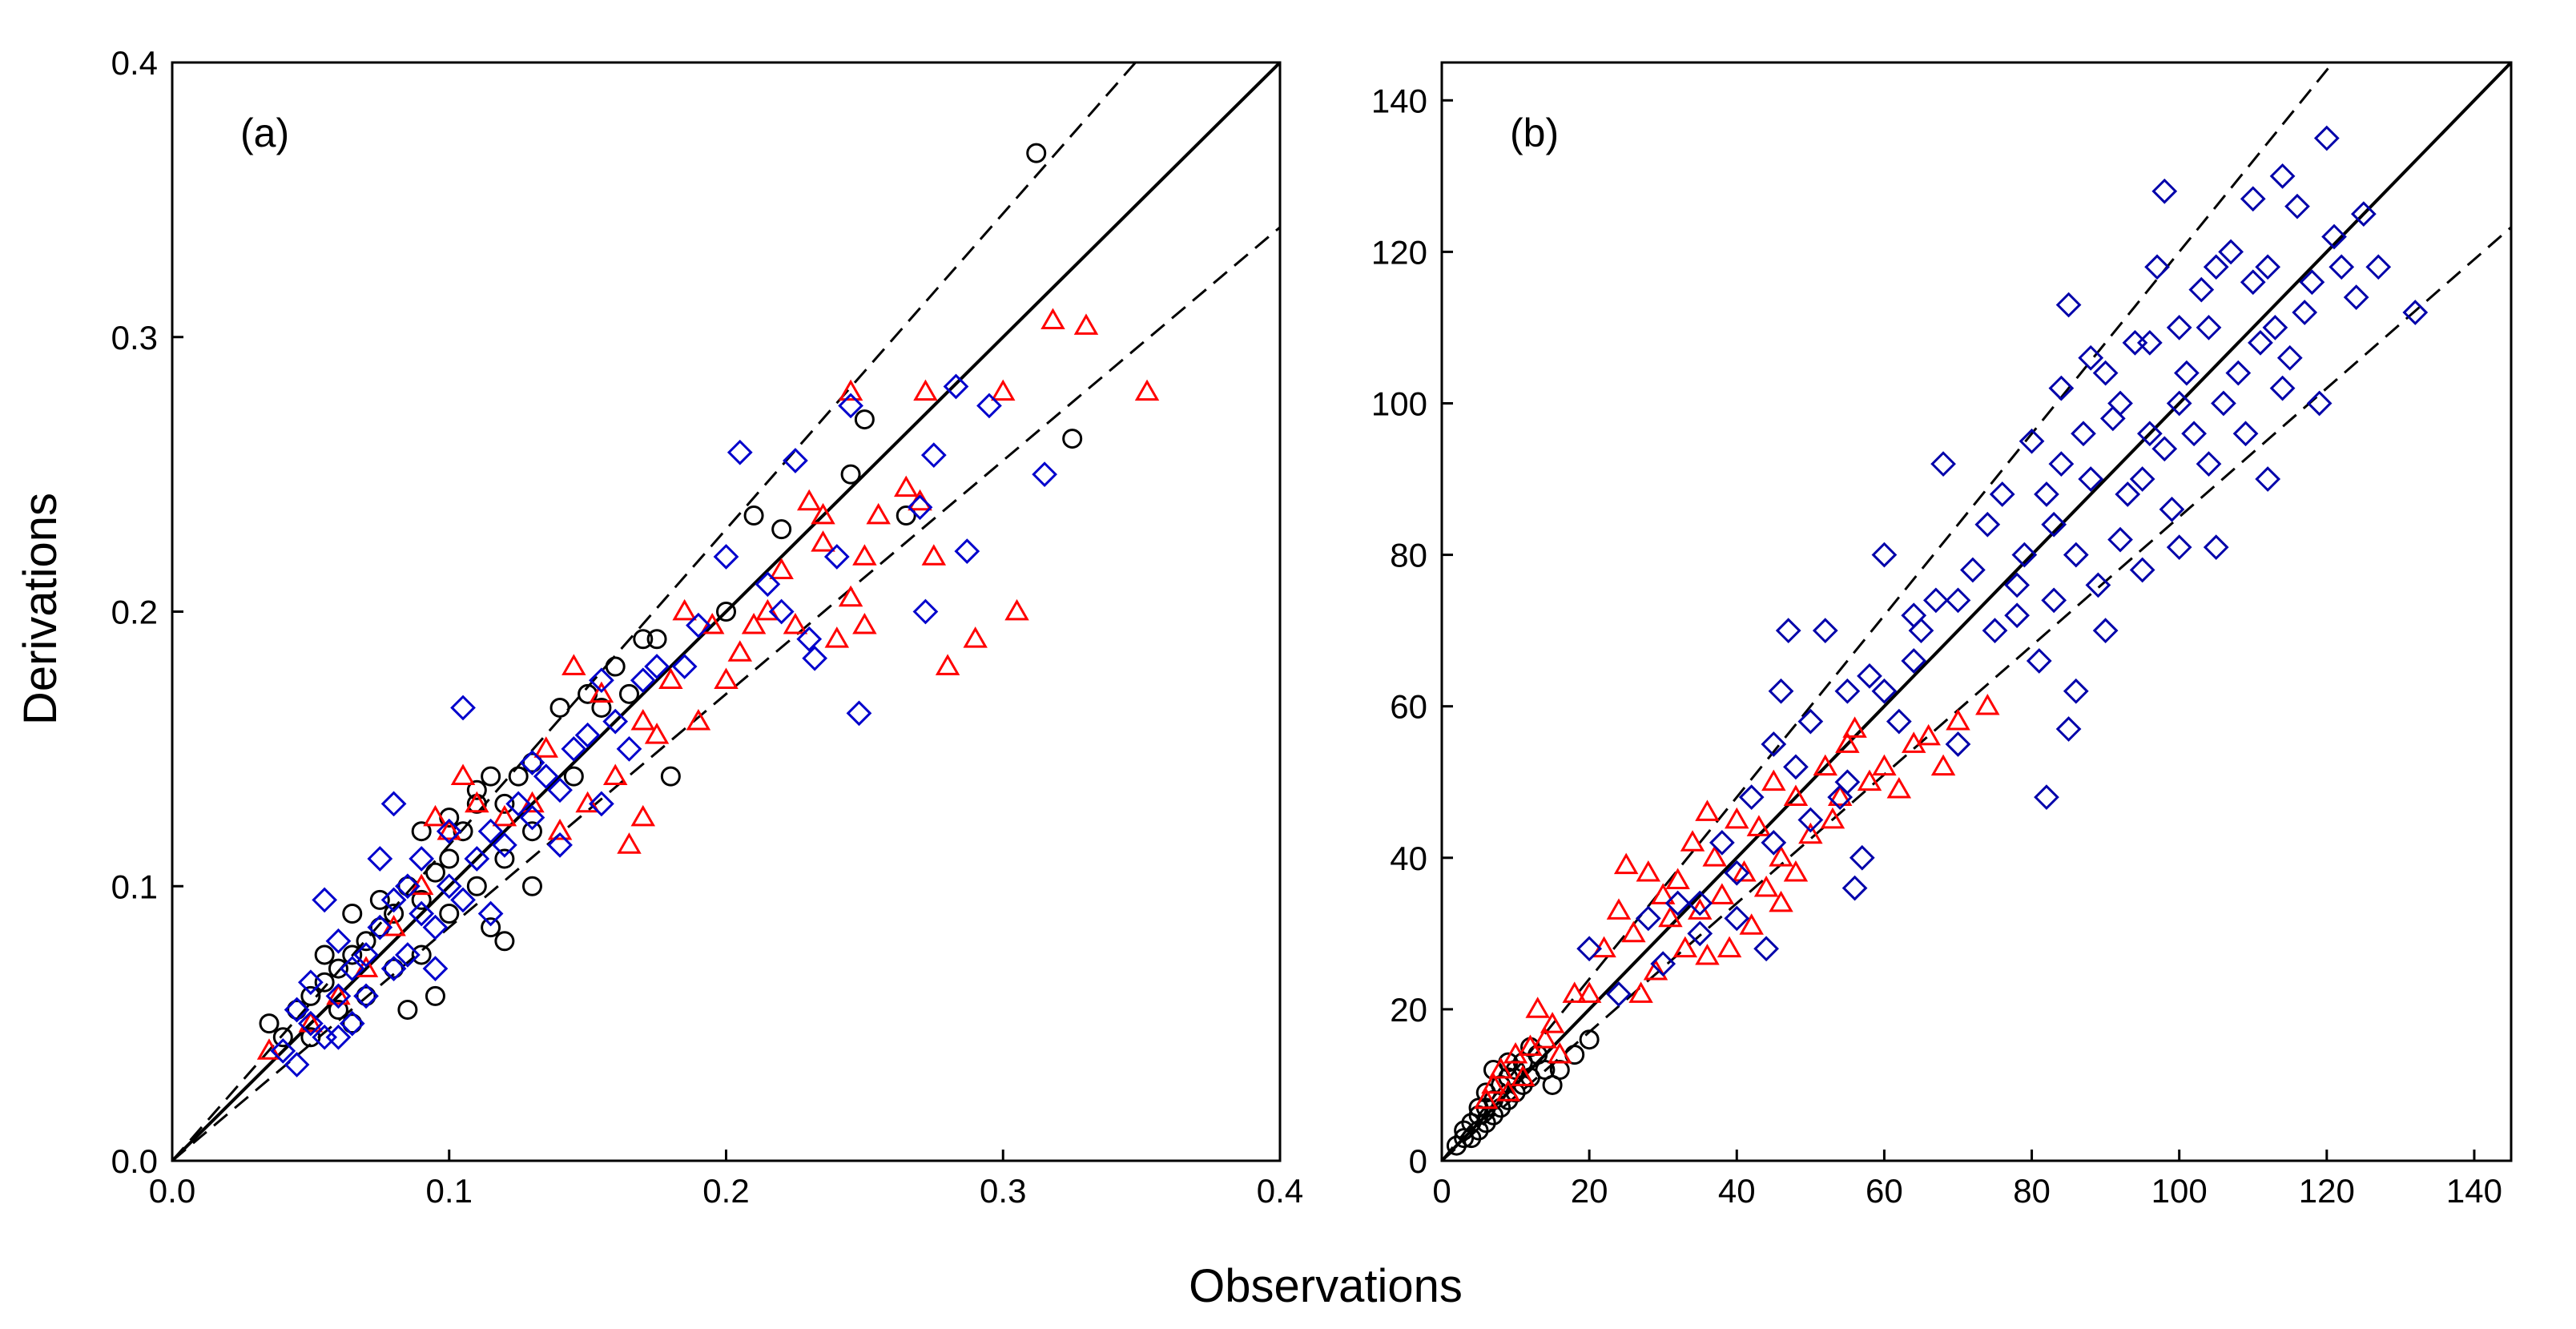 This screenshot has width=2576, height=1329. I want to click on panel-a-x-tick-label-2: 0.2, so click(726, 1191).